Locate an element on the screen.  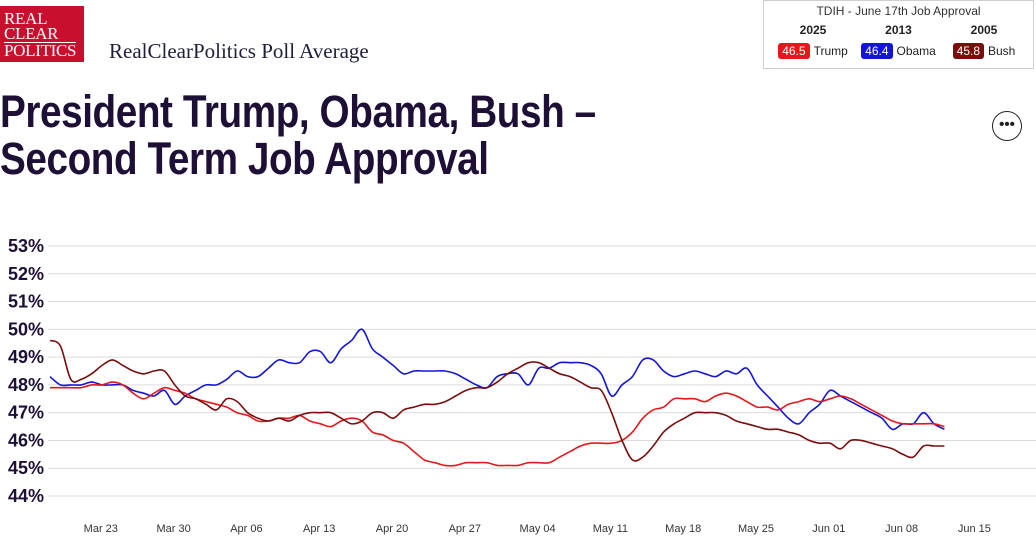
tdih-column-obama: 2013 46.4 Obama is located at coordinates (899, 41).